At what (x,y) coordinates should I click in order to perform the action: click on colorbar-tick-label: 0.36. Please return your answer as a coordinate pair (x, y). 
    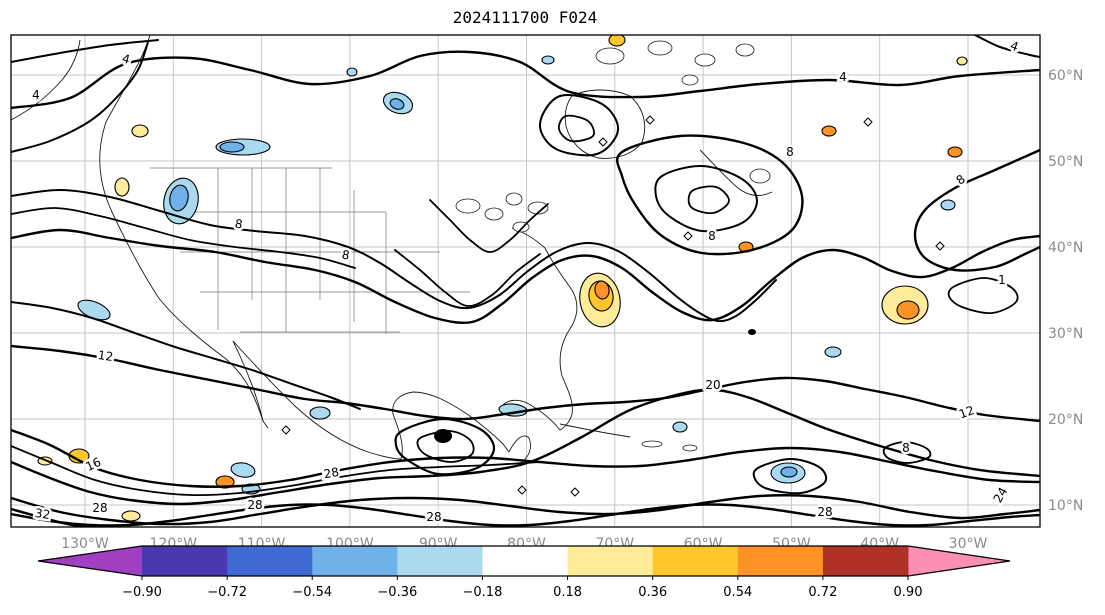
    Looking at the image, I should click on (652, 592).